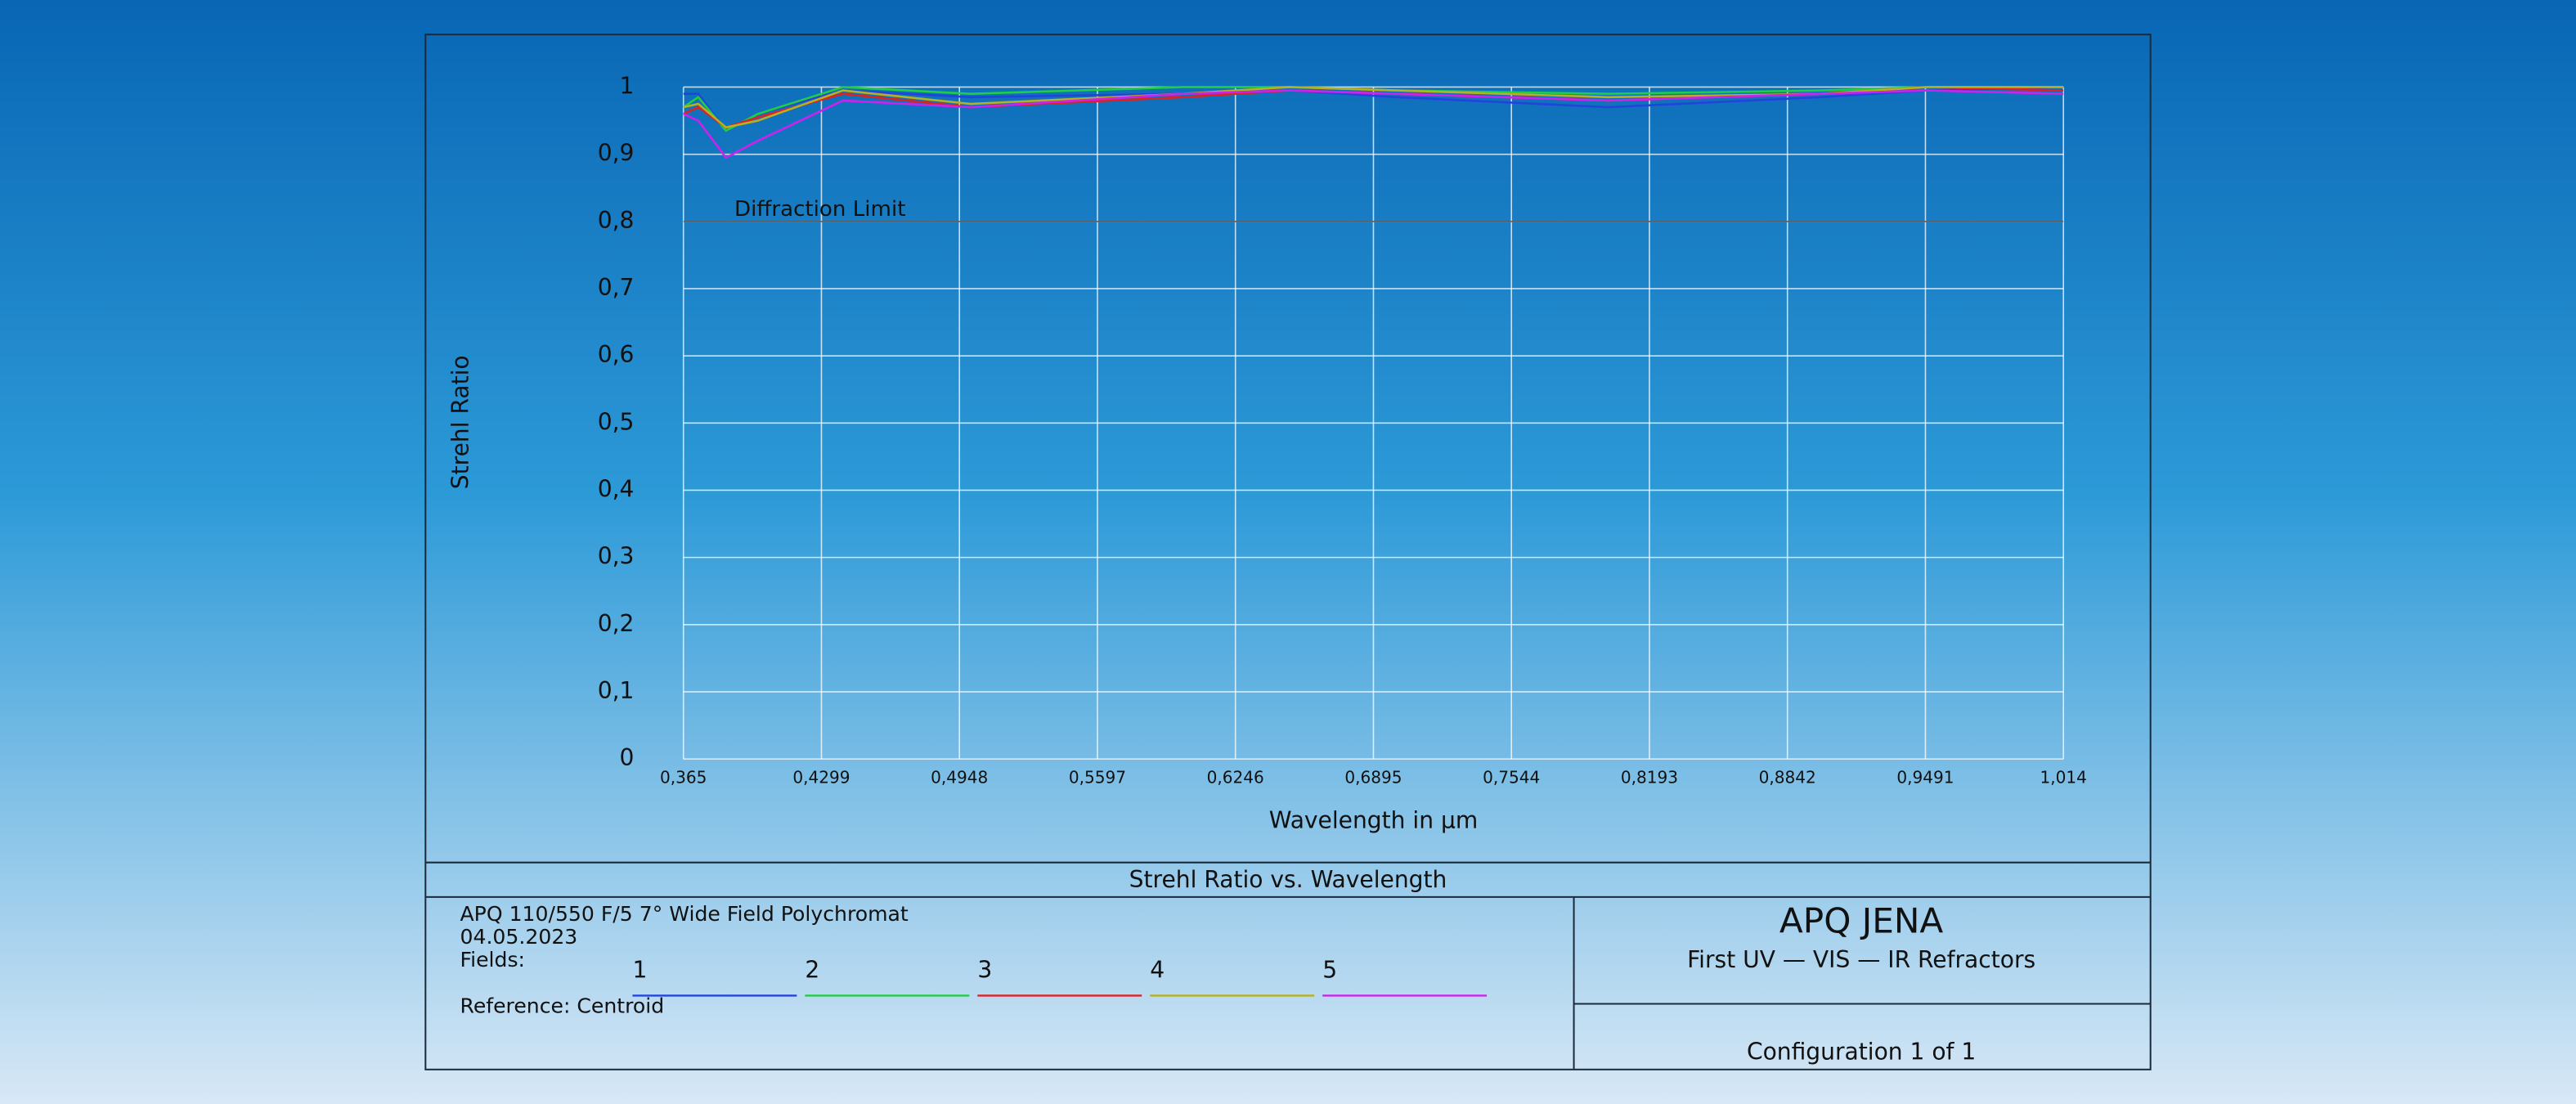 Image resolution: width=2576 pixels, height=1104 pixels. What do you see at coordinates (616, 221) in the screenshot?
I see `y-tick-label: 0,8` at bounding box center [616, 221].